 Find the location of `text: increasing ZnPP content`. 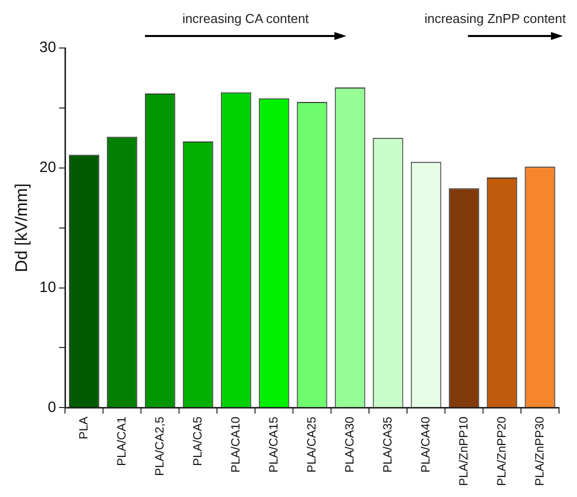

text: increasing ZnPP content is located at coordinates (495, 18).